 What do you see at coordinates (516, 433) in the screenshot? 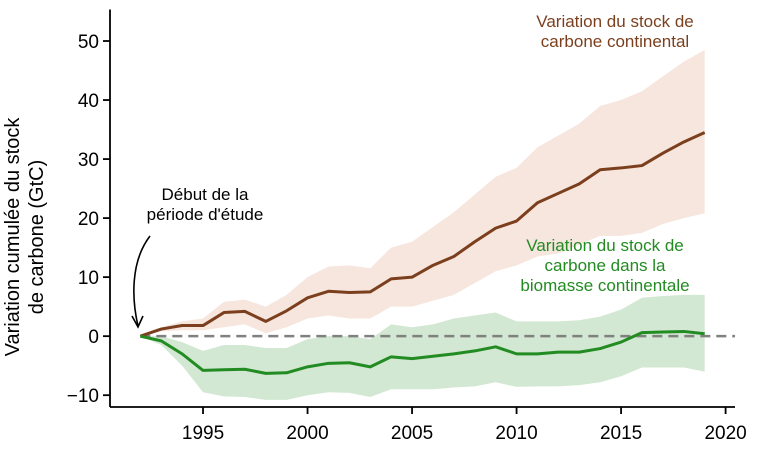
I see `x-tick-label: 2010` at bounding box center [516, 433].